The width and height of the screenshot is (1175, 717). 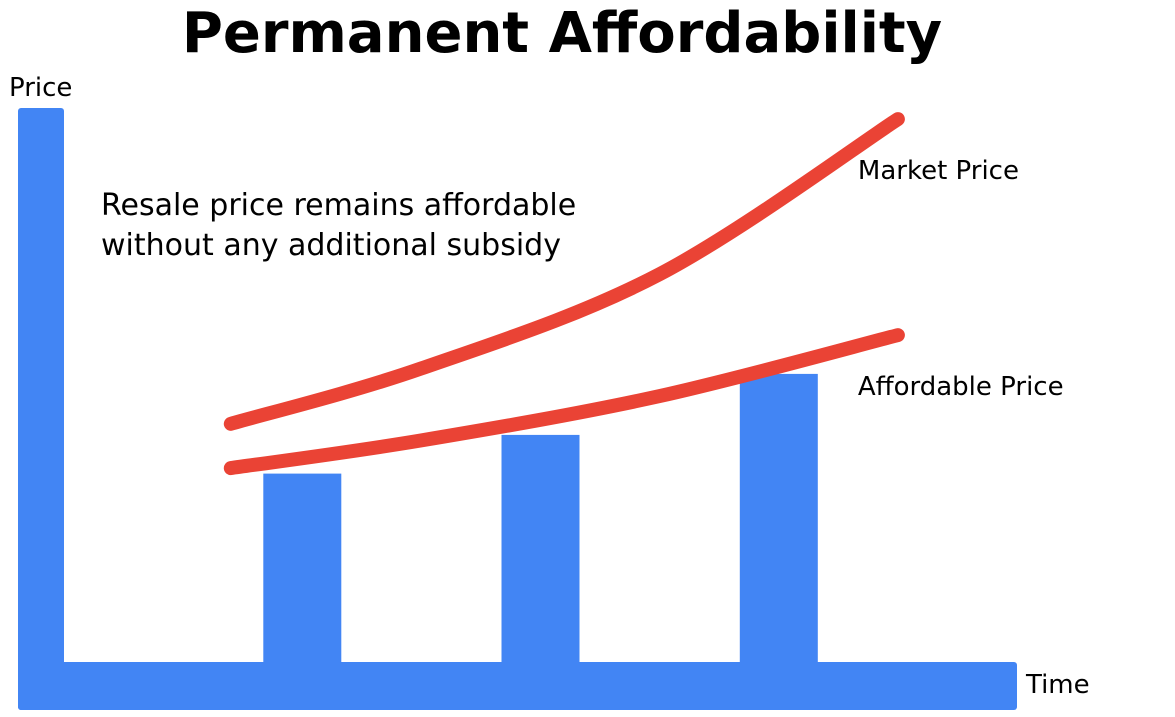 I want to click on market-price-label: Market Price, so click(x=938, y=171).